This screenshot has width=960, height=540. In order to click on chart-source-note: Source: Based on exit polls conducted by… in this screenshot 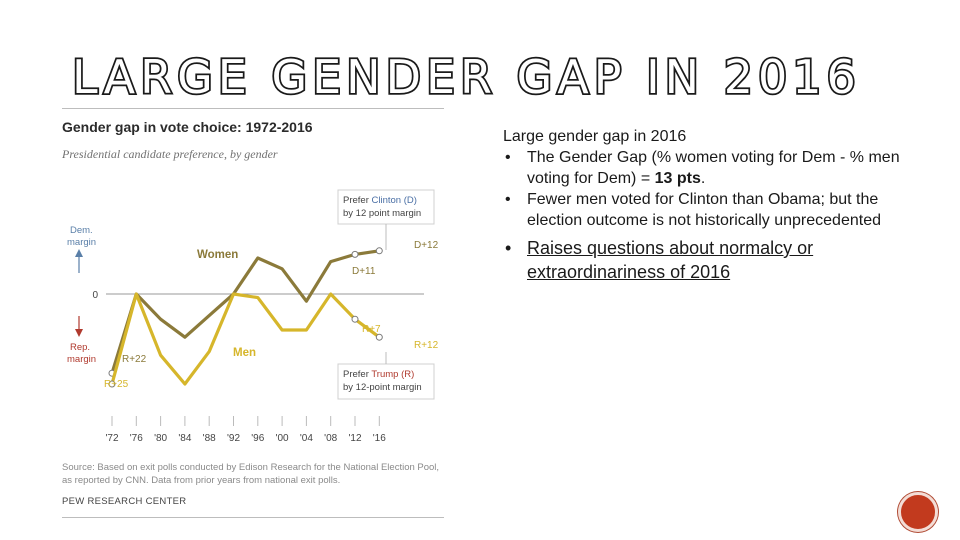, I will do `click(251, 474)`.